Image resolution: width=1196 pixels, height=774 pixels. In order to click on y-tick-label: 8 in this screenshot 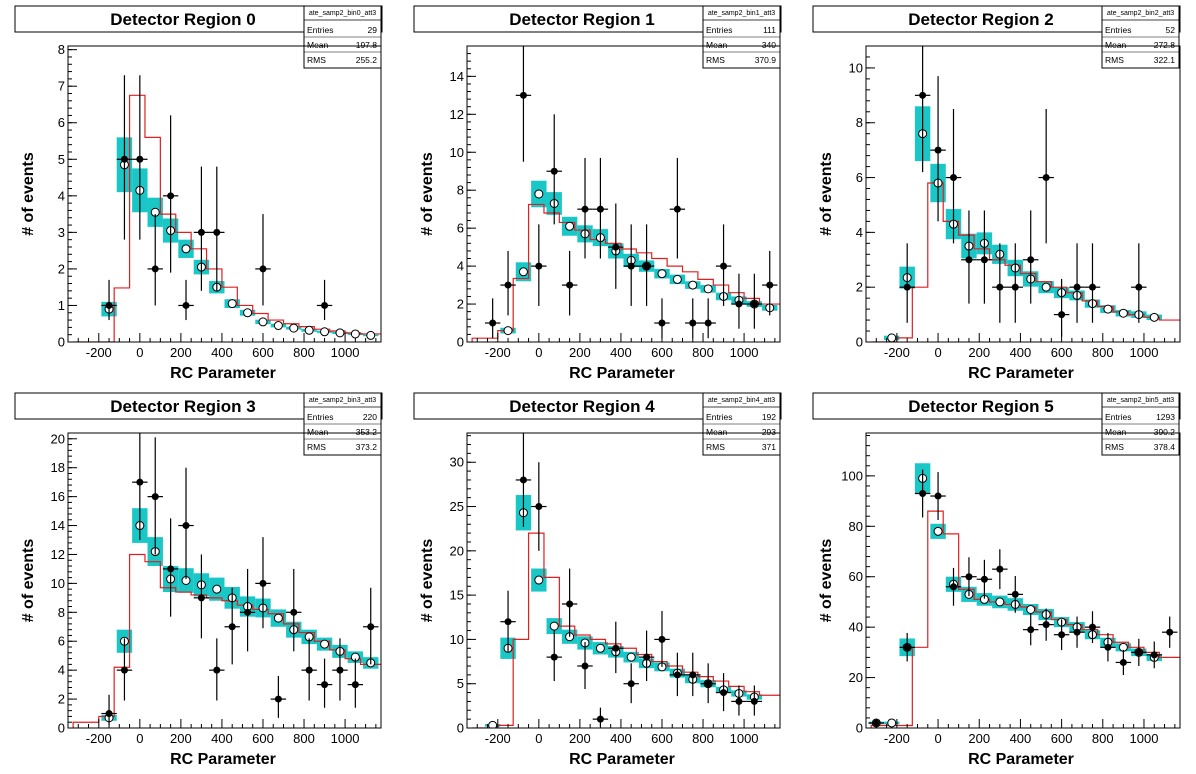, I will do `click(61, 612)`.